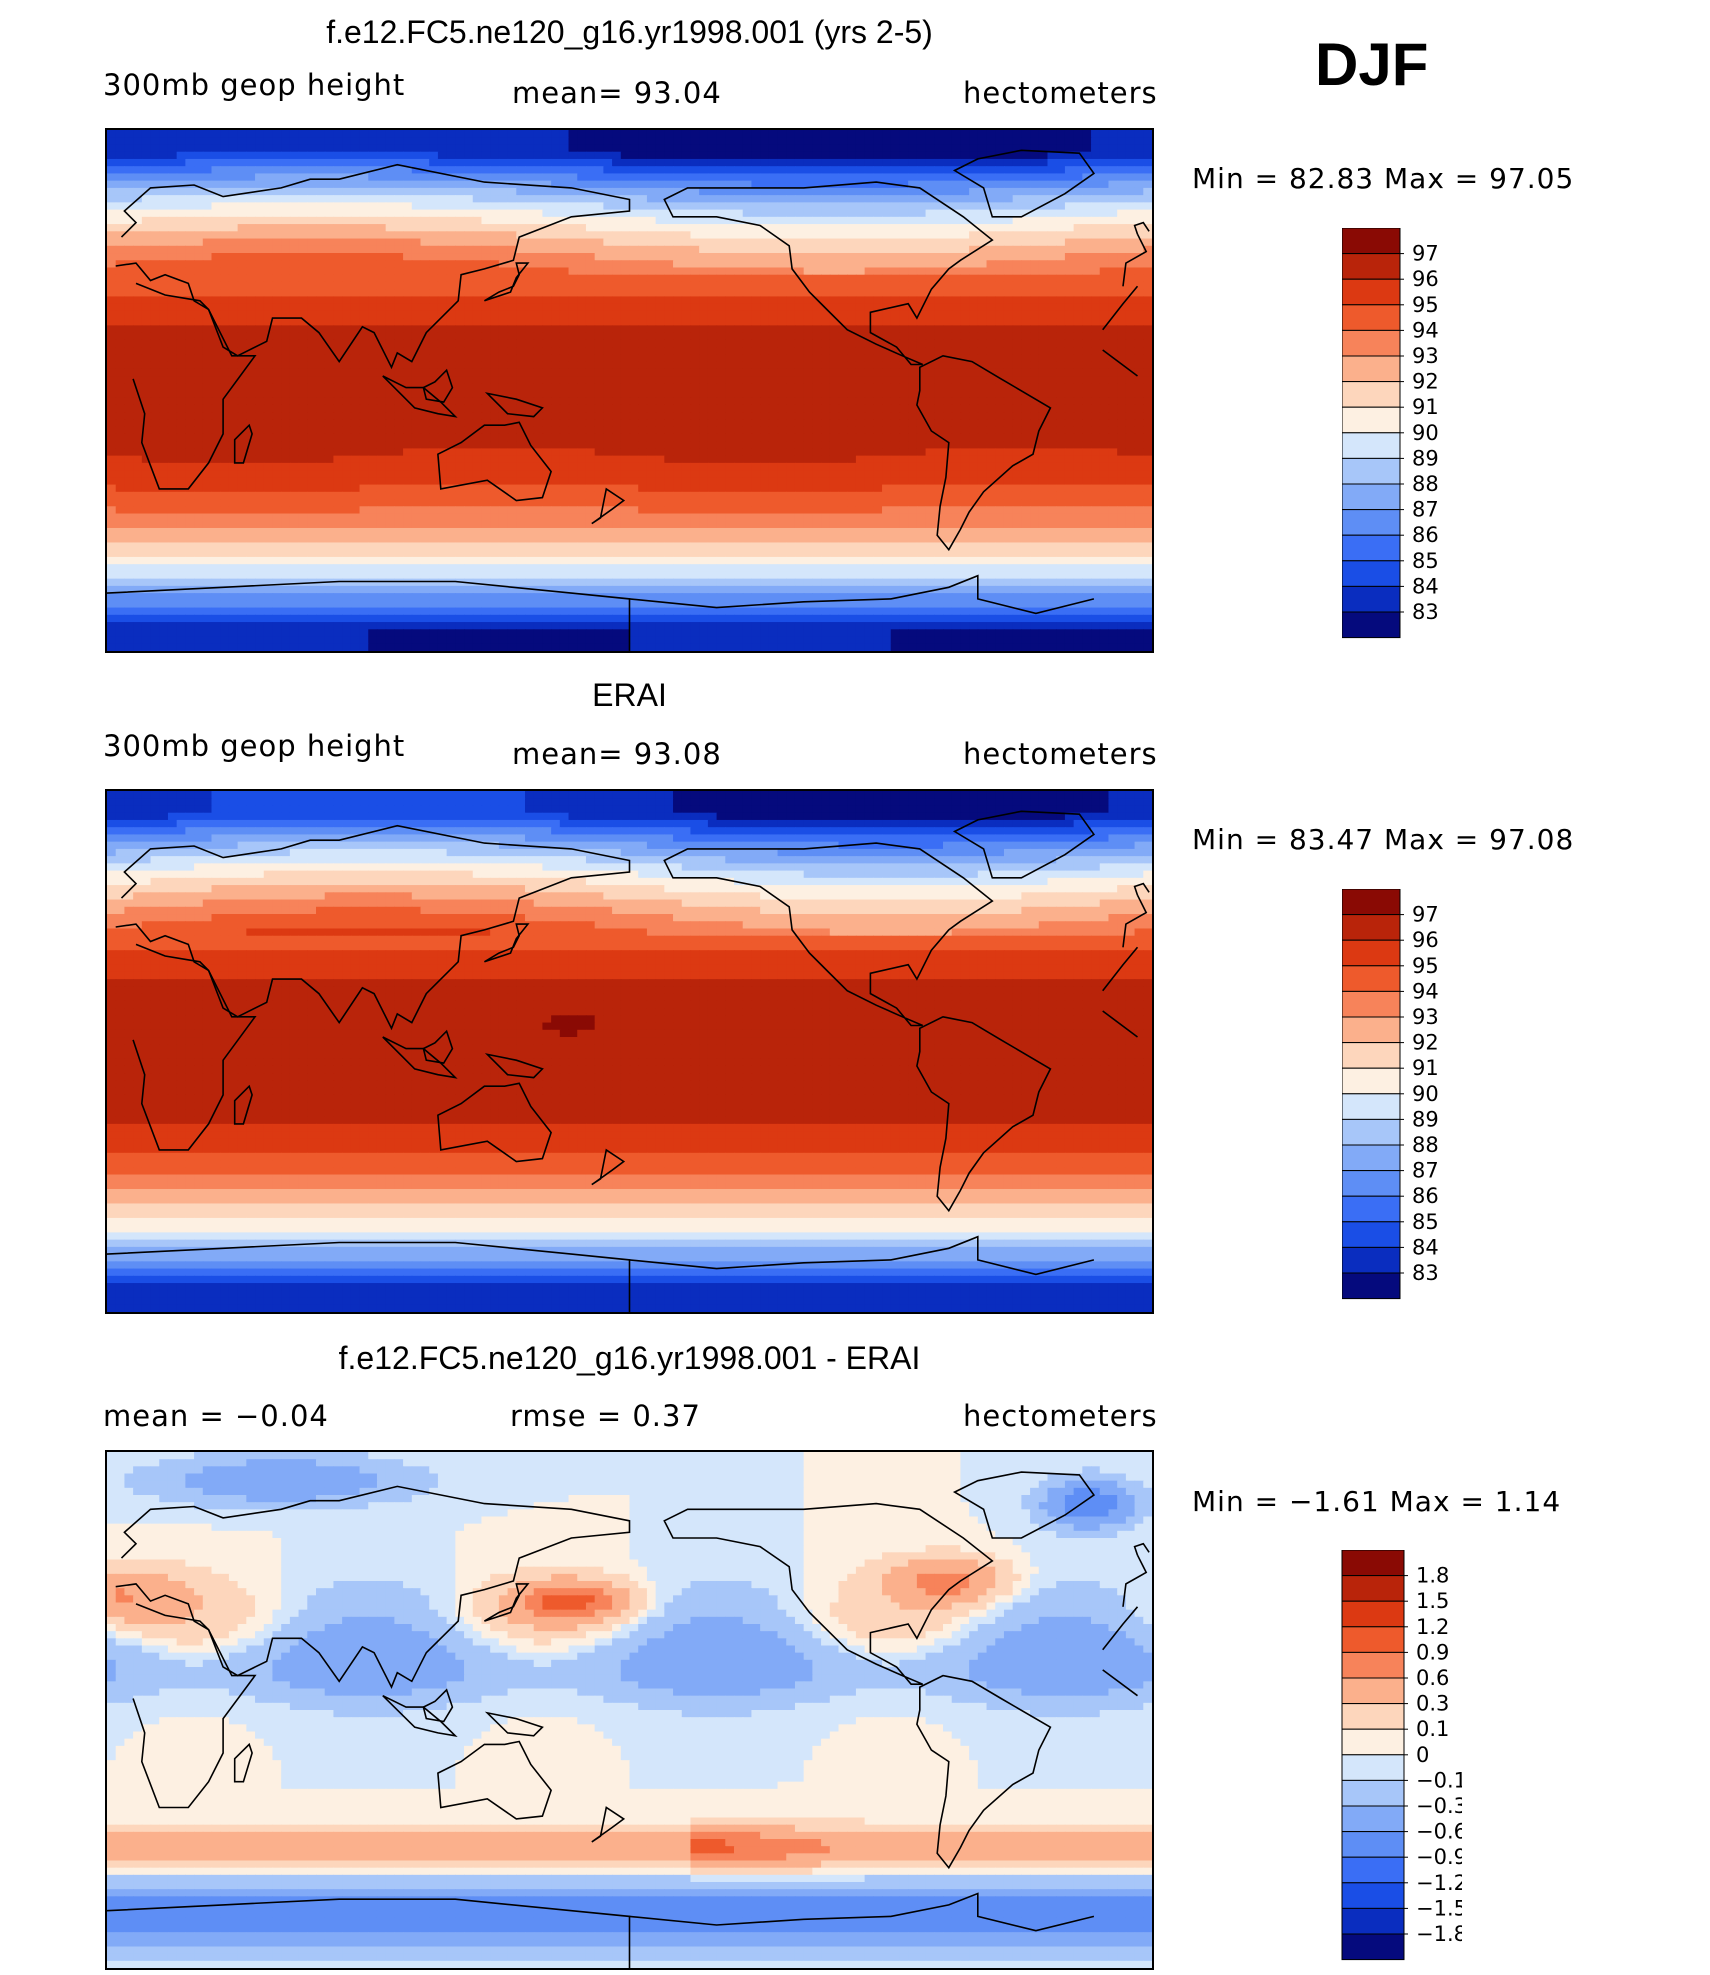  Describe the element at coordinates (1439, 1806) in the screenshot. I see `colorbar-tick-label: −0.3` at that location.